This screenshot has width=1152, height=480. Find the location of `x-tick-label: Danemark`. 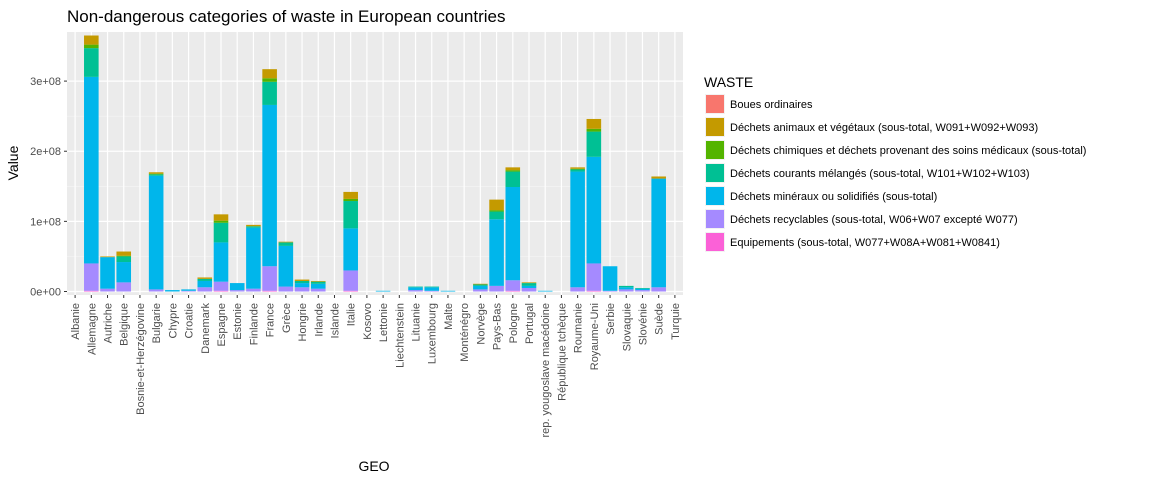

x-tick-label: Danemark is located at coordinates (206, 328).